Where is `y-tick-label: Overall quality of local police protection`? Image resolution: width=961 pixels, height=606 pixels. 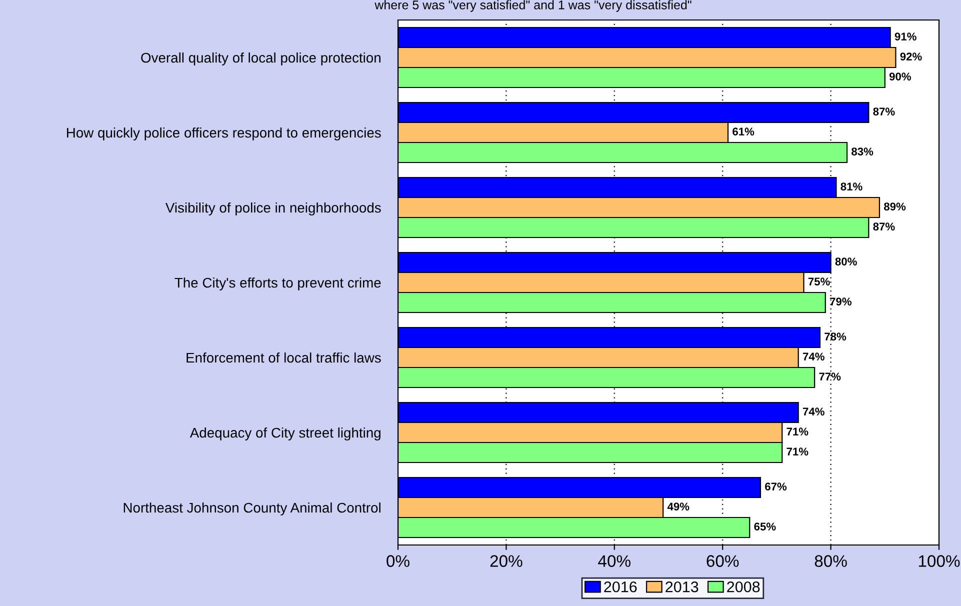
y-tick-label: Overall quality of local police protection is located at coordinates (260, 59).